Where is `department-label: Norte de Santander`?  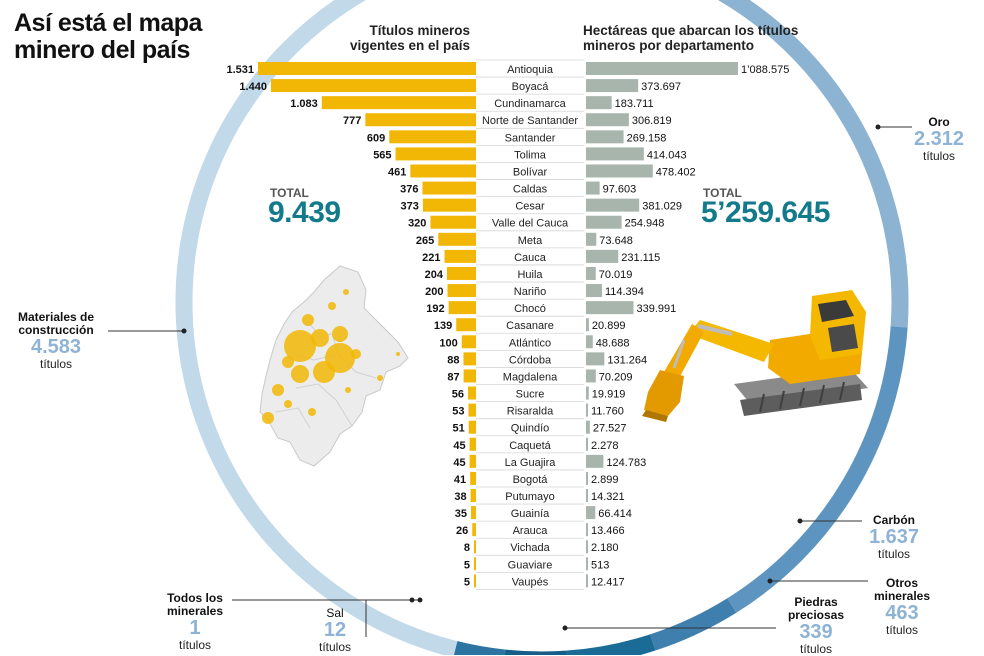 department-label: Norte de Santander is located at coordinates (530, 121).